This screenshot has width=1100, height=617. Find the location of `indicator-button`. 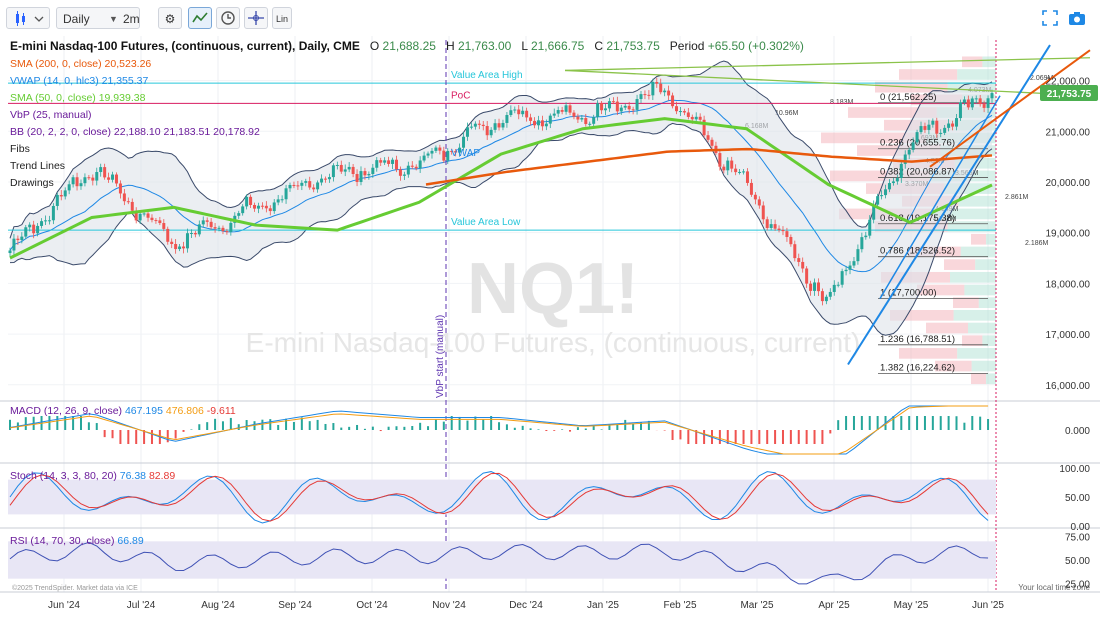

indicator-button is located at coordinates (200, 18).